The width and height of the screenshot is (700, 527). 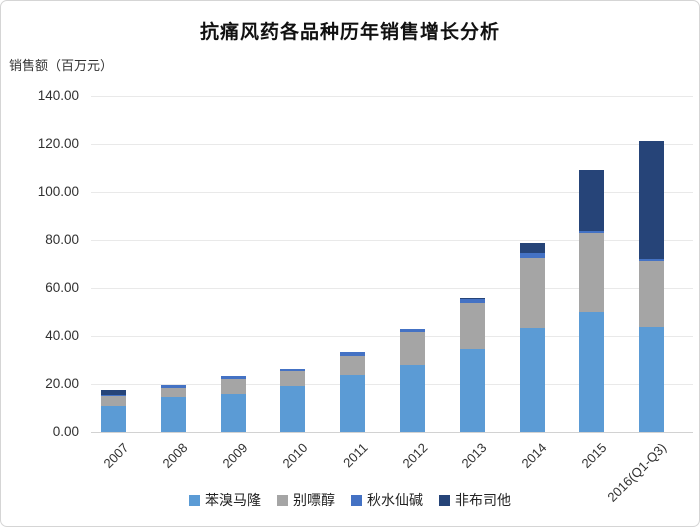 What do you see at coordinates (355, 455) in the screenshot?
I see `x-axis-label: 2011` at bounding box center [355, 455].